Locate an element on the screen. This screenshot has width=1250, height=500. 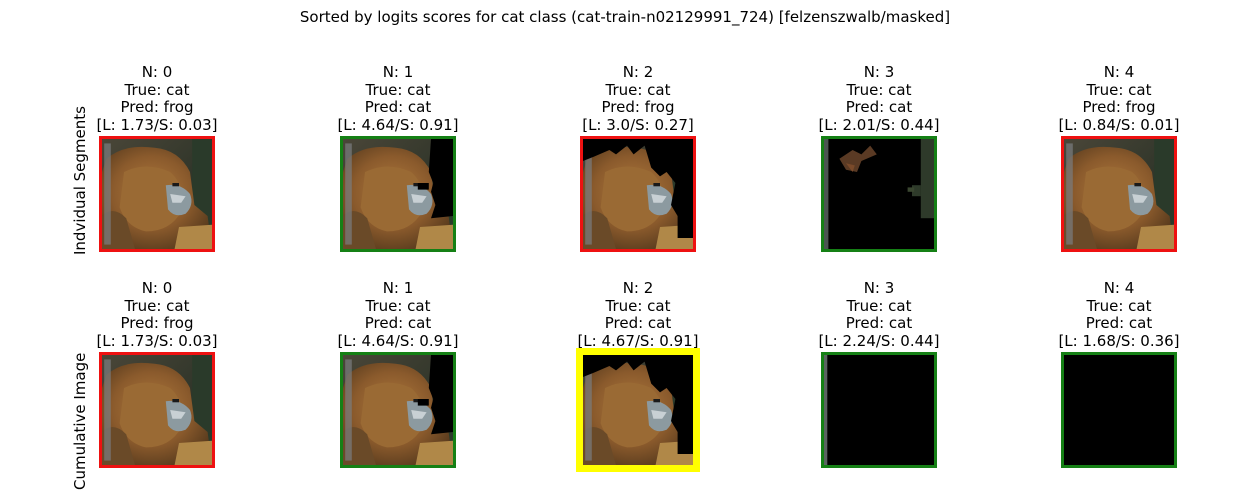
panel-score: [L: 4.67/S: 0.91] is located at coordinates (638, 340).